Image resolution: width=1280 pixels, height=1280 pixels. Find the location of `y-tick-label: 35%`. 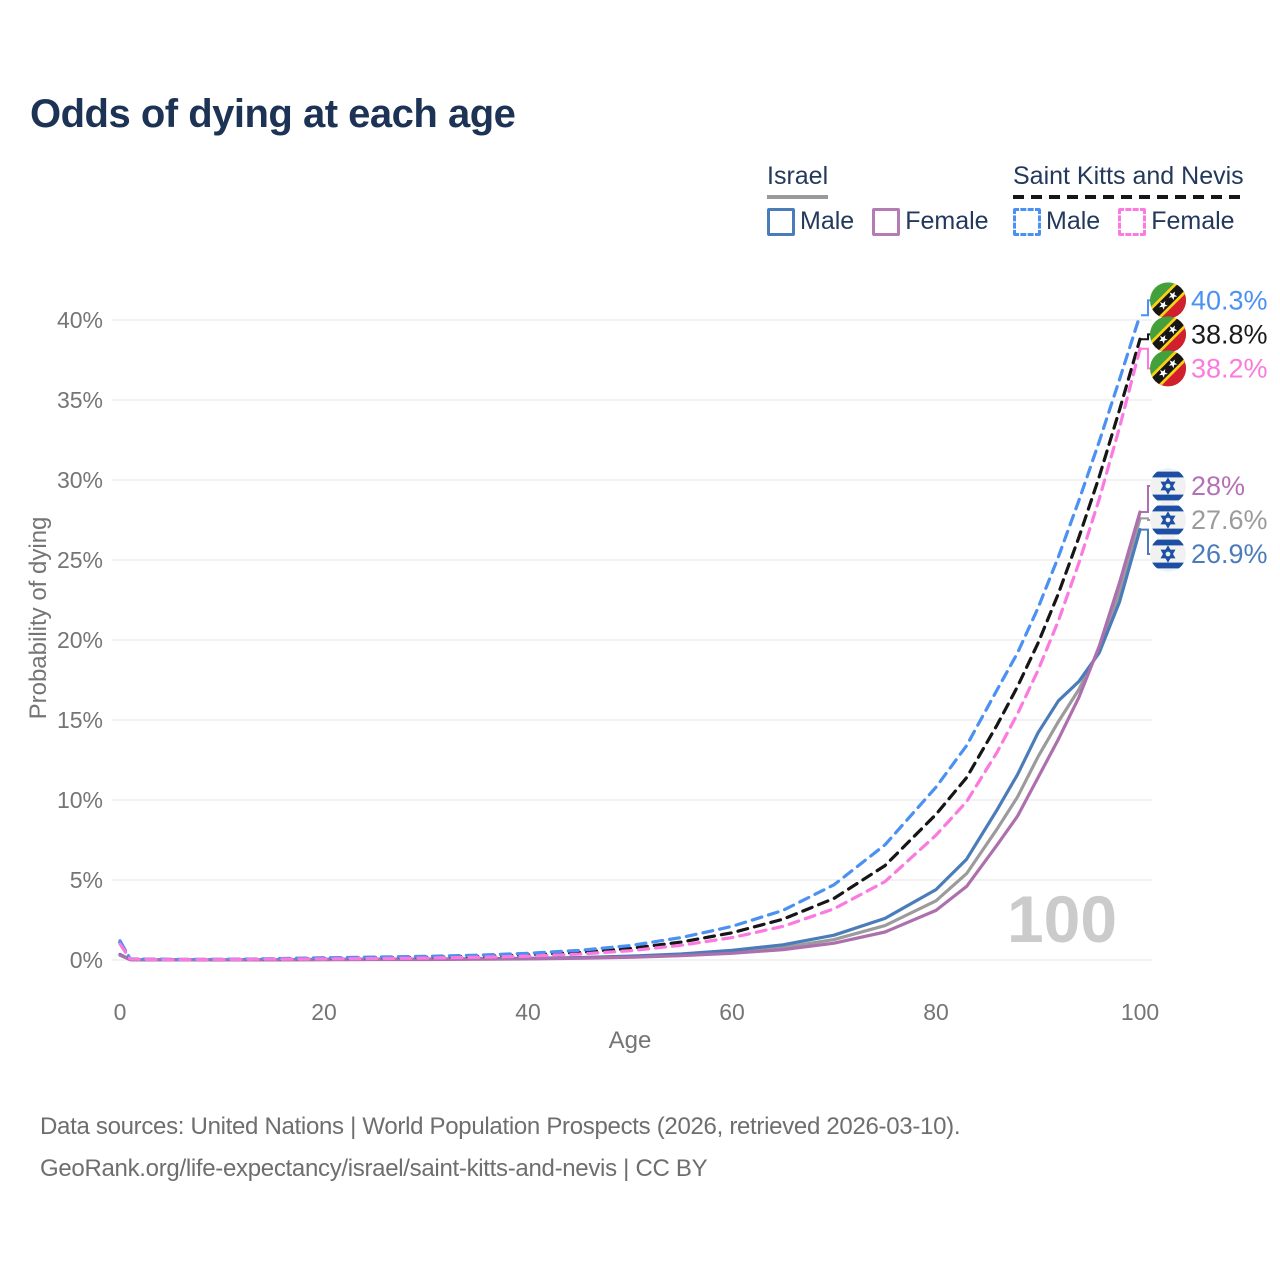

y-tick-label: 35% is located at coordinates (80, 400).